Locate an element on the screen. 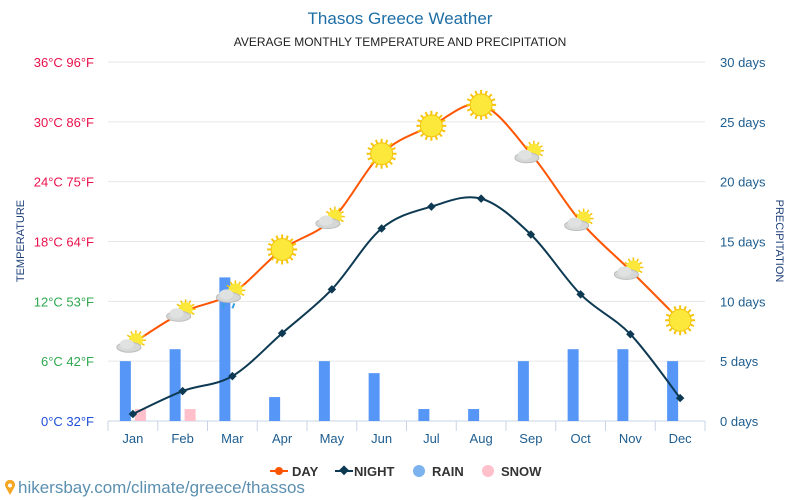  location-pin-icon is located at coordinates (10, 487).